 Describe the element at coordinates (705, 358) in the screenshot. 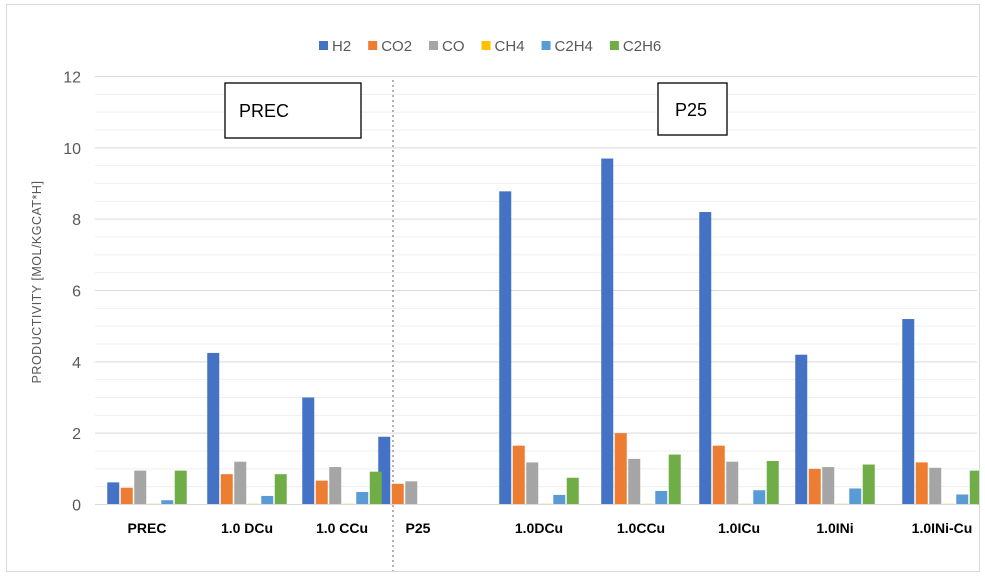

I see `bar-h2-1-0icu` at that location.